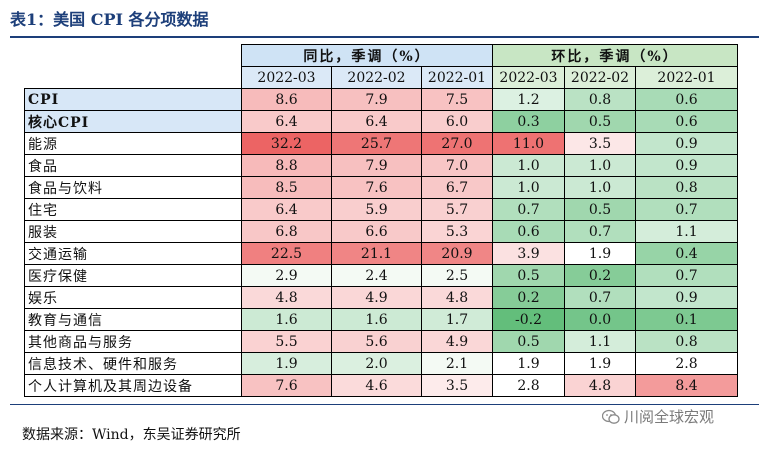  What do you see at coordinates (528, 121) in the screenshot?
I see `mom-cell: 0.3` at bounding box center [528, 121].